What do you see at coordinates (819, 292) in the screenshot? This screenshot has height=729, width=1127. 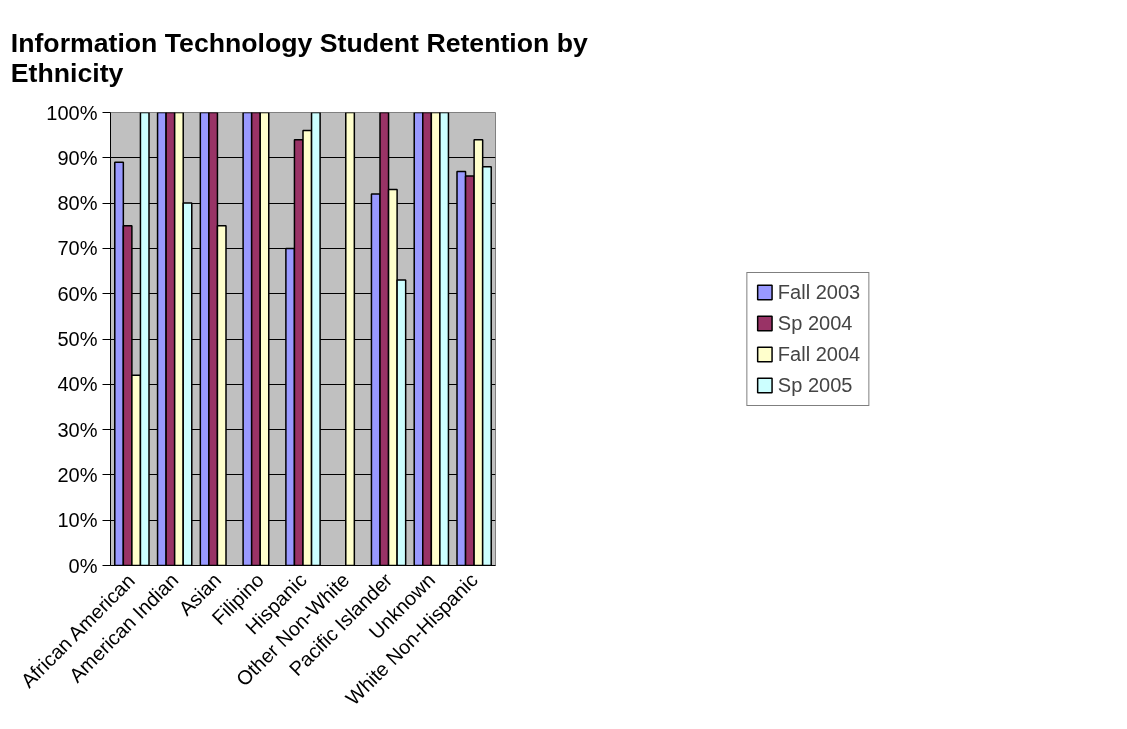 I see `legend-label: Fall 2003` at bounding box center [819, 292].